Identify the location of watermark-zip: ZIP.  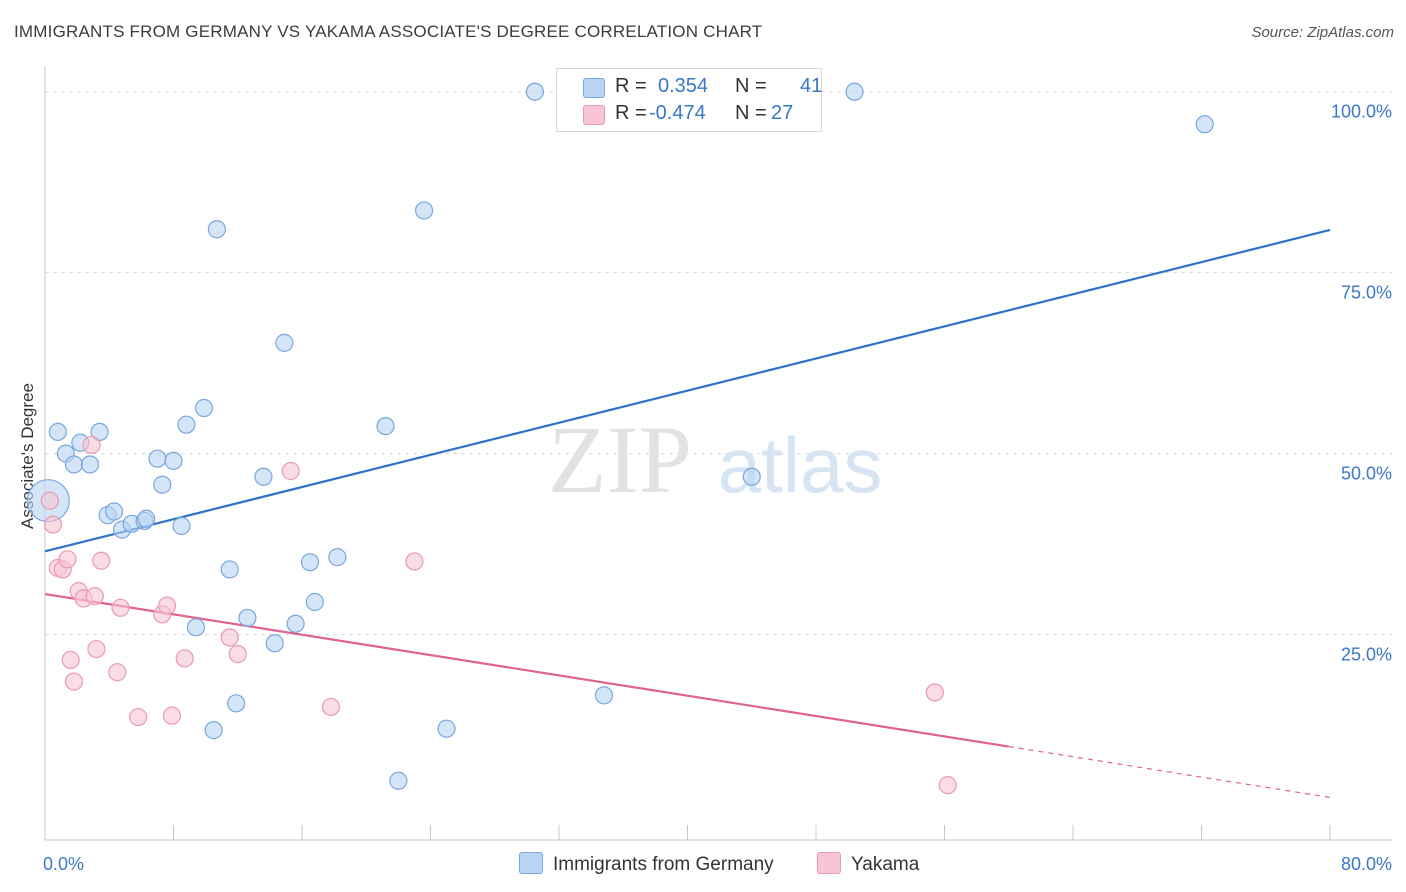
(620, 459).